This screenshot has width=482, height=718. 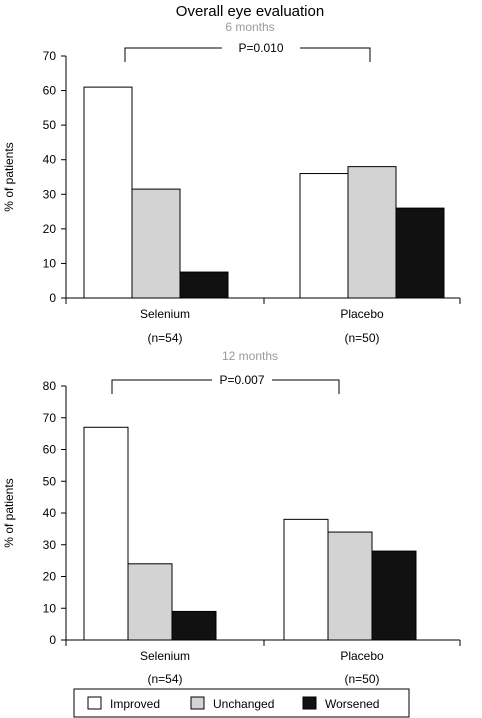 I want to click on legend-swatch-improved, so click(x=94, y=703).